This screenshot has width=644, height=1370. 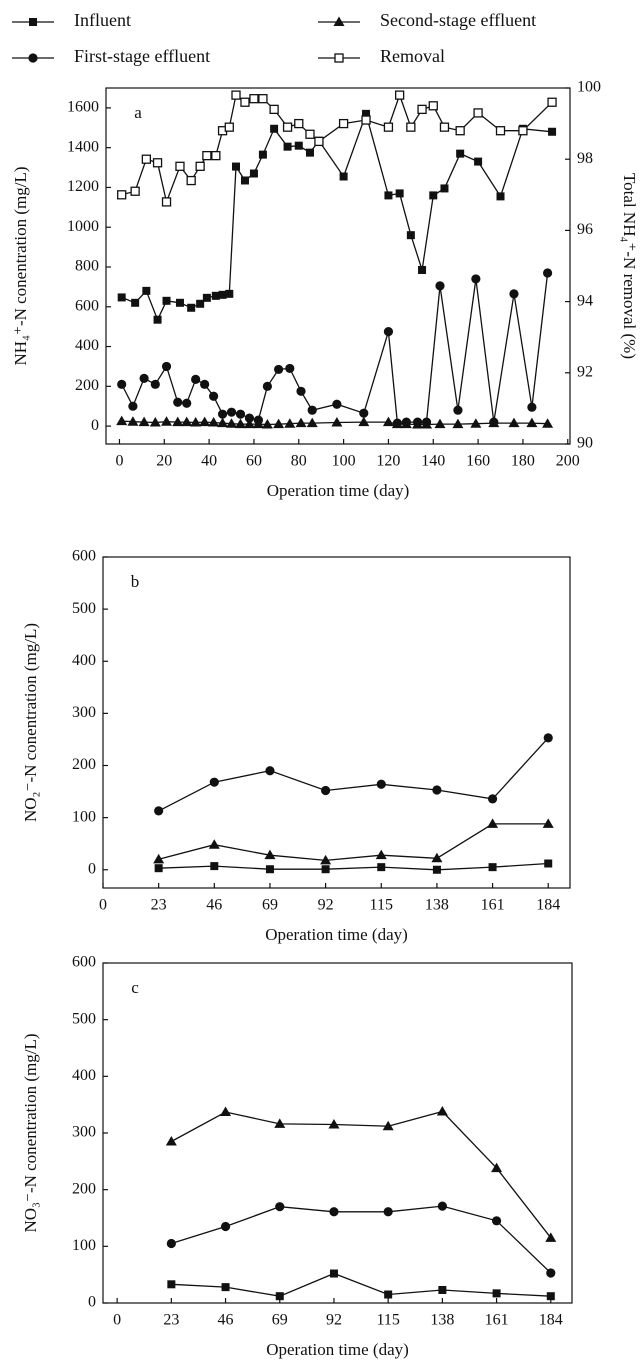 I want to click on y-tick-label: 100, so click(x=84, y=816).